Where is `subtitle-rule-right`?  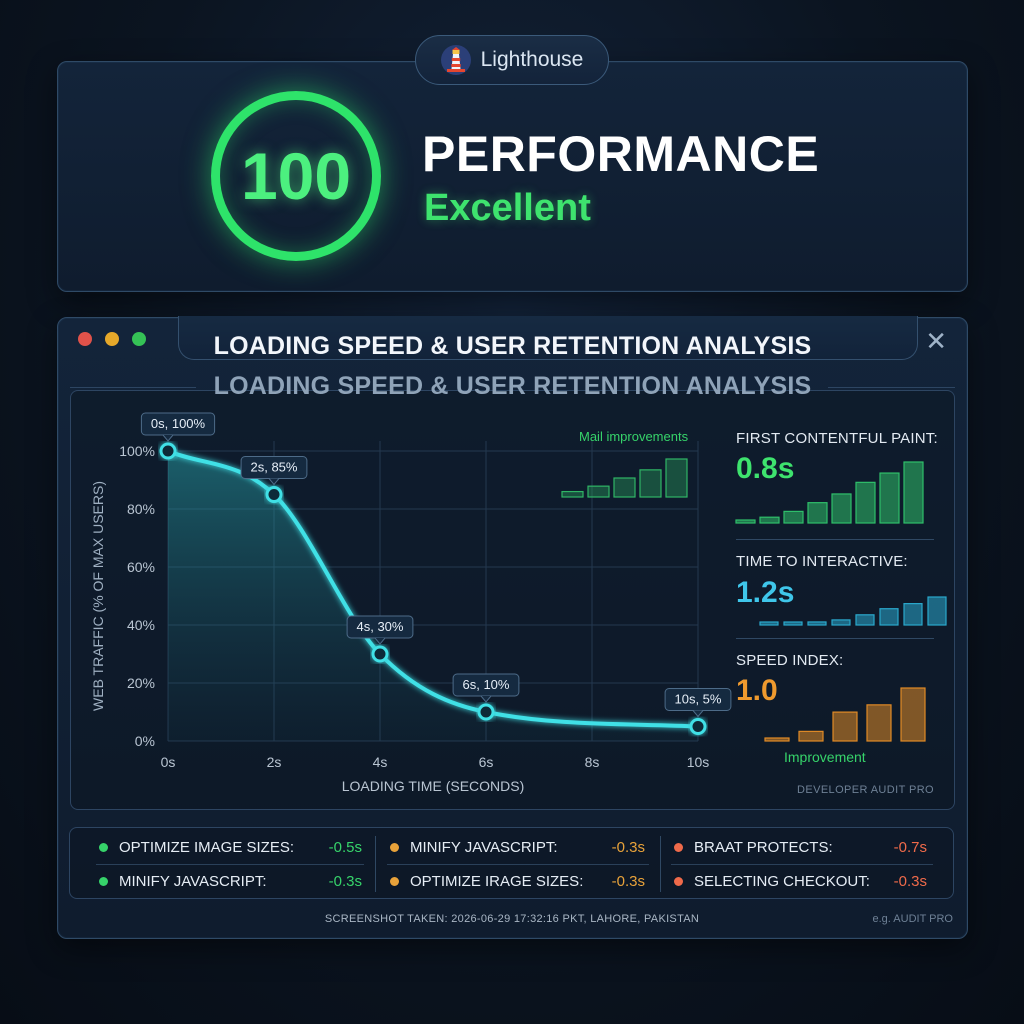
subtitle-rule-right is located at coordinates (891, 387).